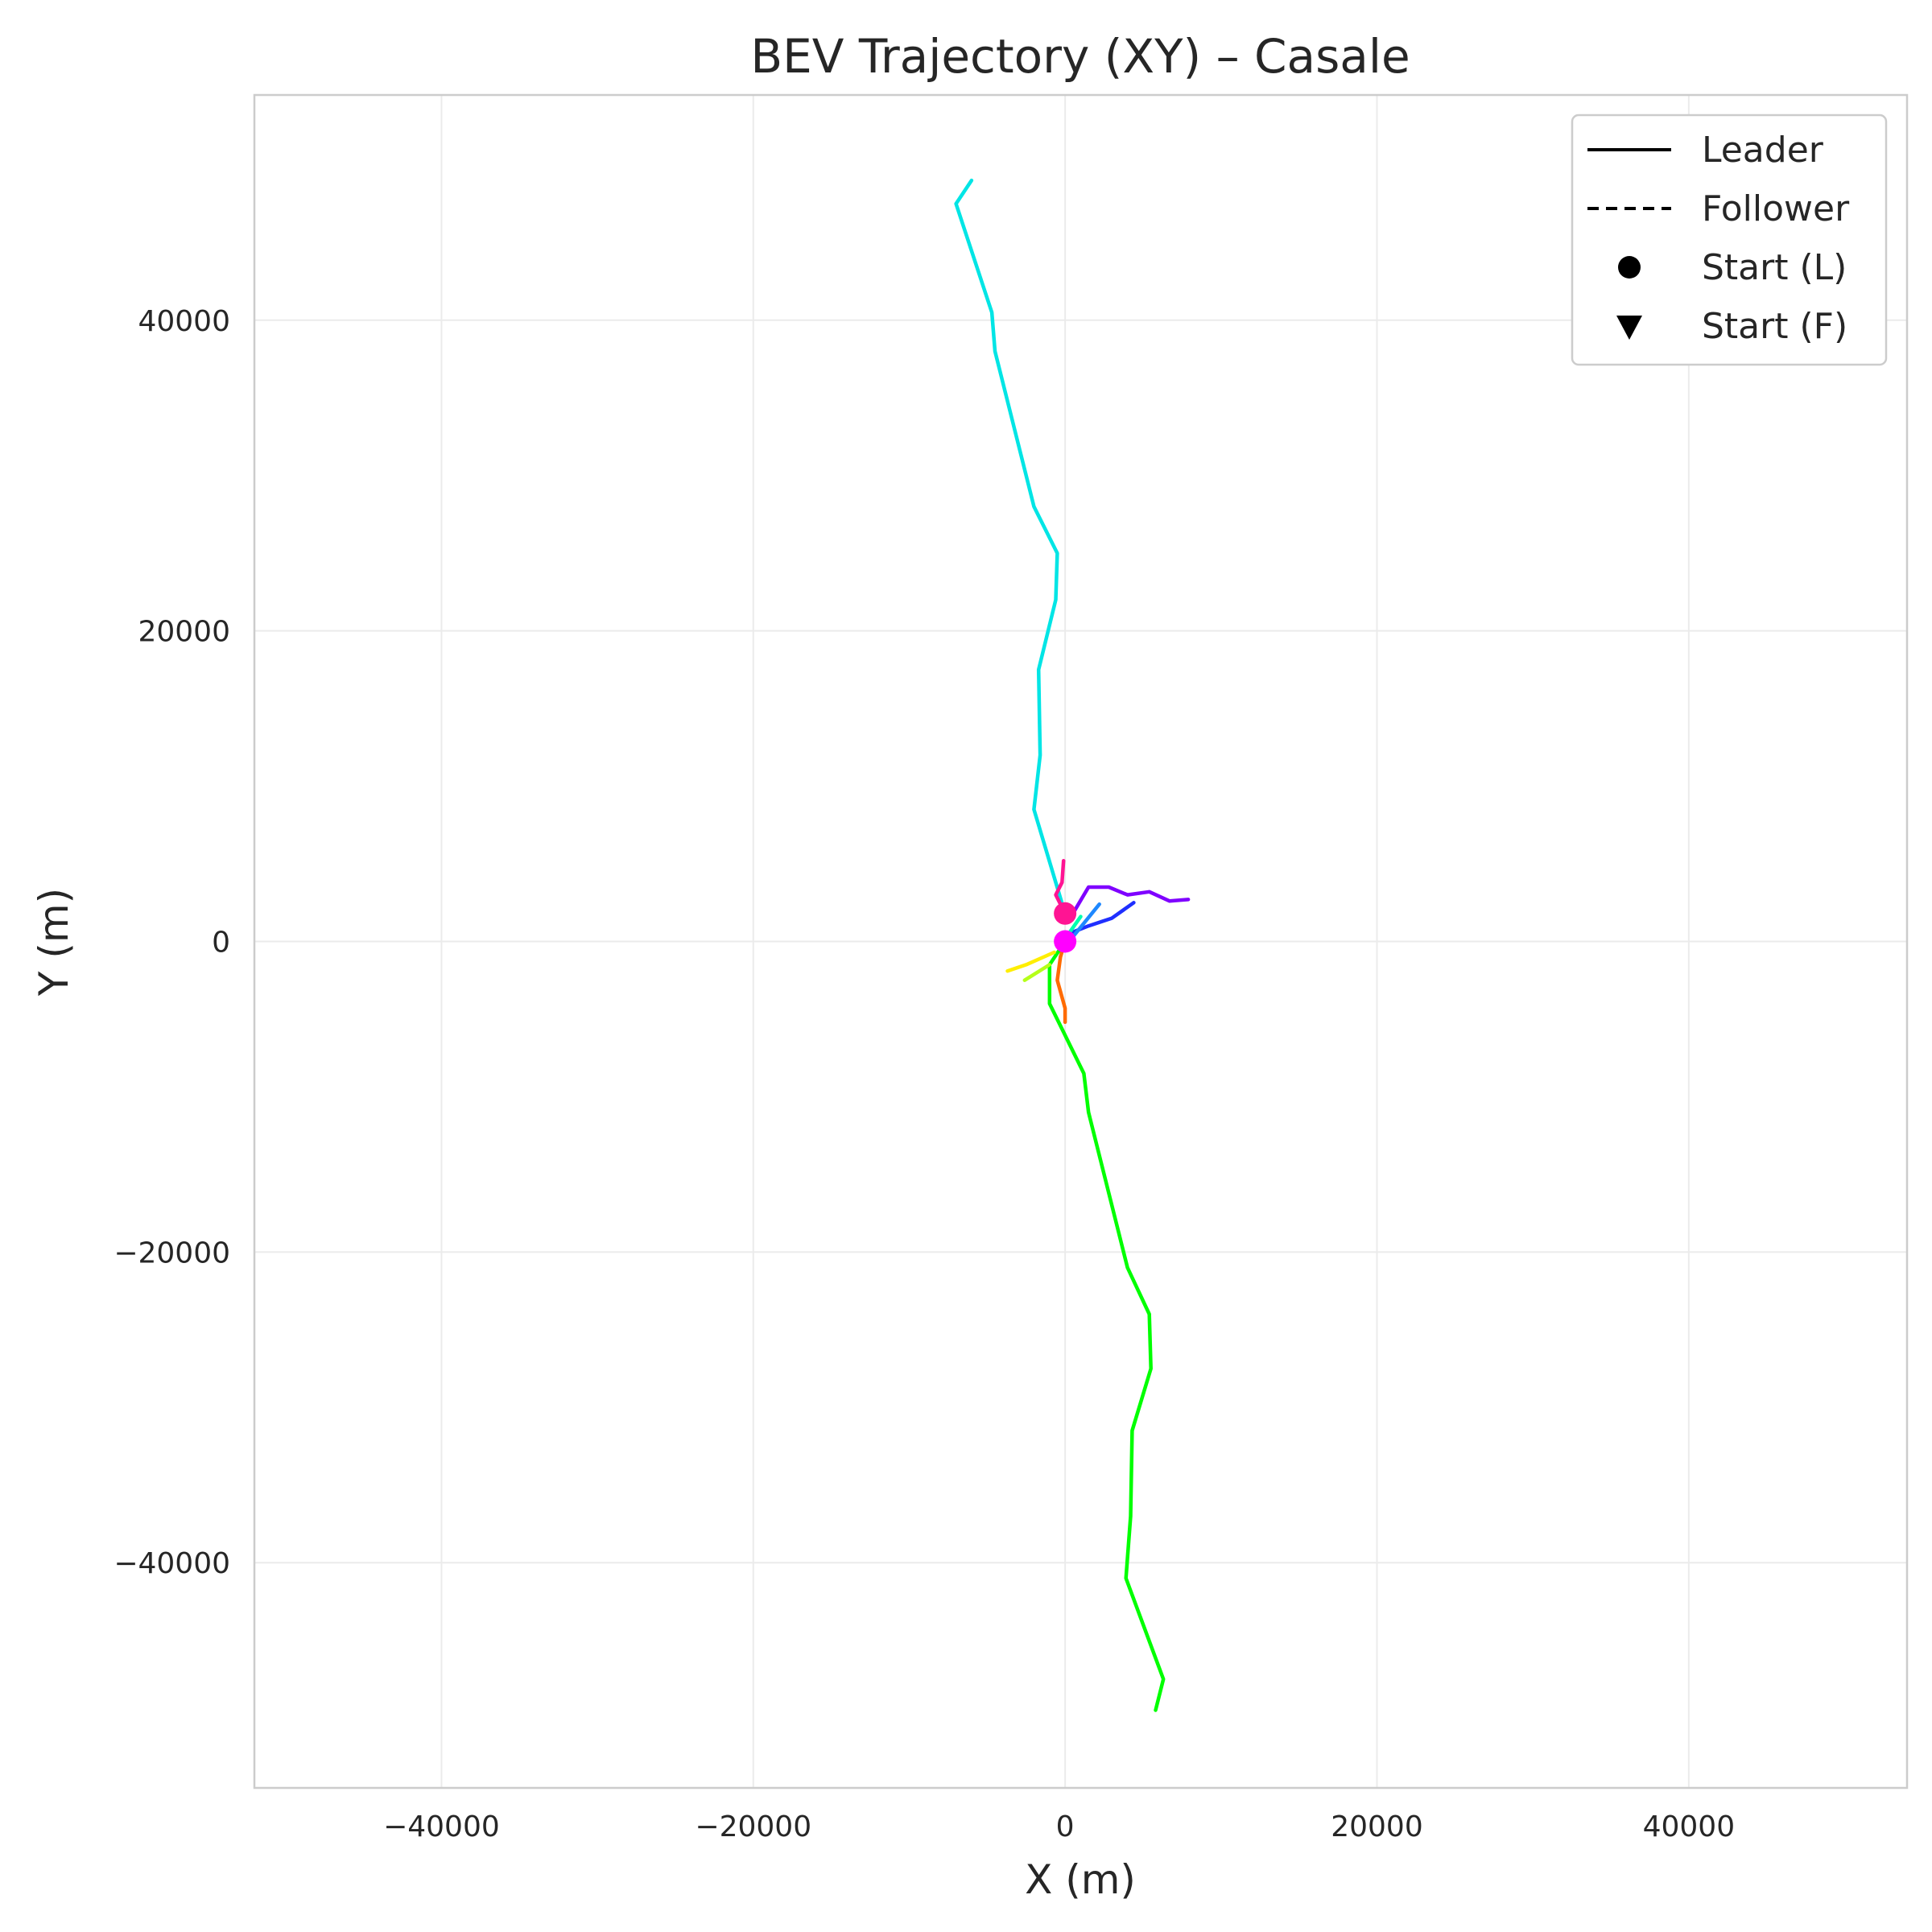 This screenshot has height=1932, width=1932. What do you see at coordinates (1776, 208) in the screenshot?
I see `legend-label-follower: Follower` at bounding box center [1776, 208].